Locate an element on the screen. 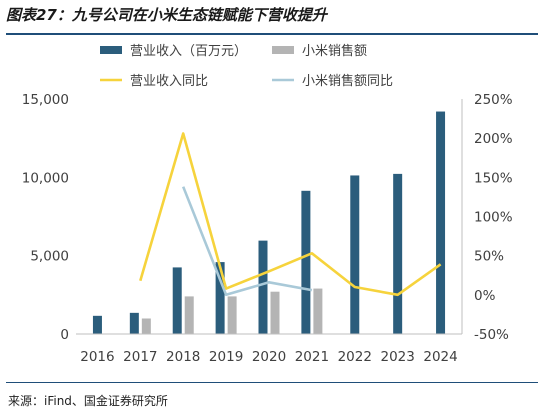  legend-label: 营业收入同比 is located at coordinates (169, 81).